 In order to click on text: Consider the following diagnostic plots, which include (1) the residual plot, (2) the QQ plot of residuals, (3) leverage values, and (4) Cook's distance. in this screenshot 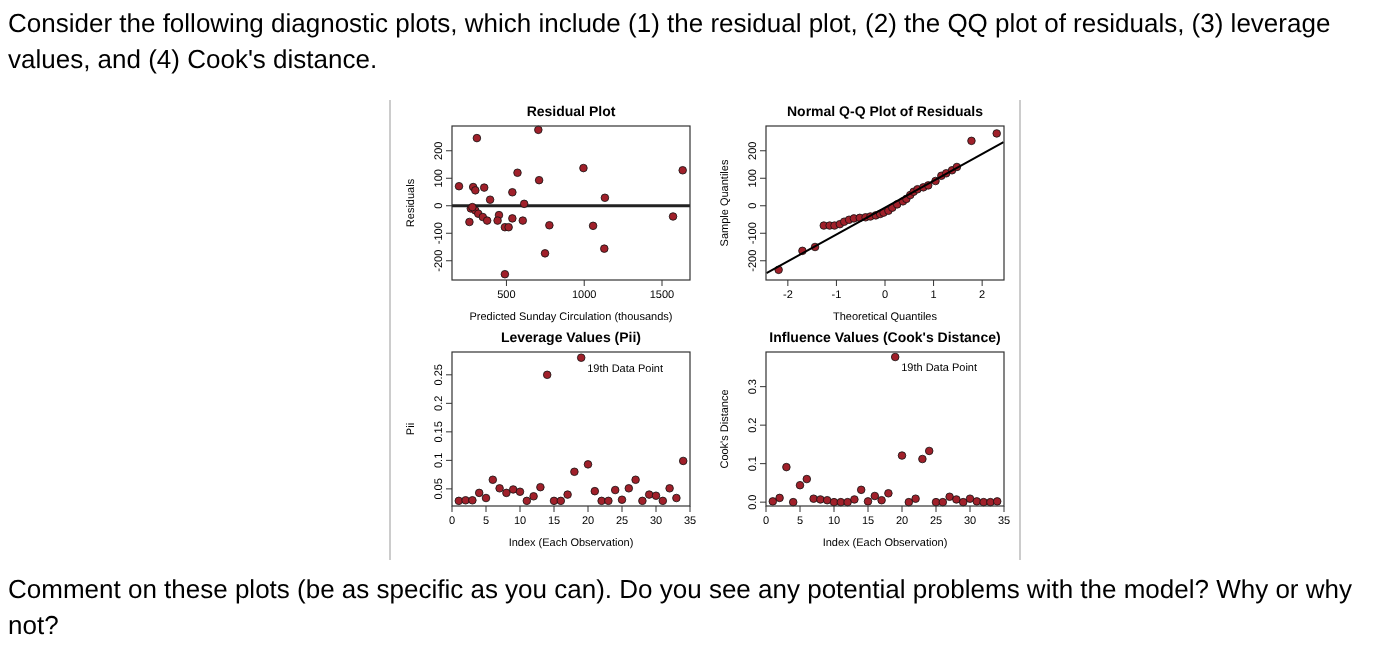, I will do `click(670, 42)`.